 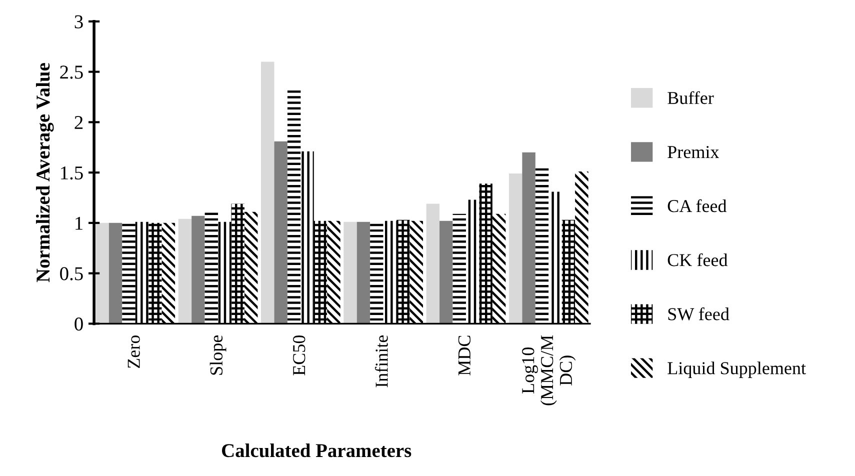 What do you see at coordinates (737, 370) in the screenshot?
I see `legend-label: Liquid Supplement` at bounding box center [737, 370].